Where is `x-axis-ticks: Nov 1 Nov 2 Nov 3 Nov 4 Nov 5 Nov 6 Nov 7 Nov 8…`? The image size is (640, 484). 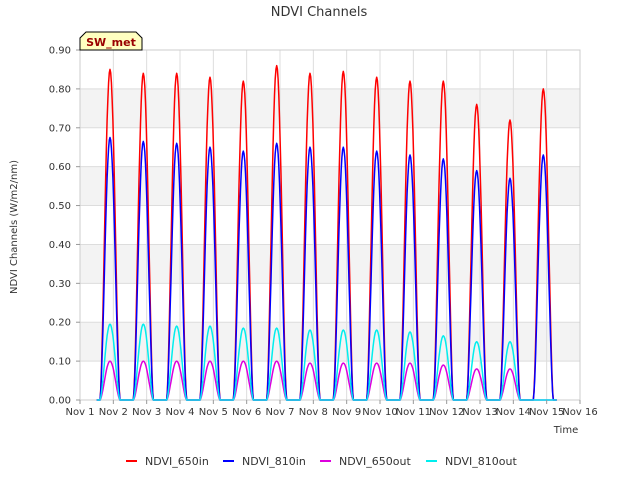
x-axis-ticks: Nov 1 Nov 2 Nov 3 Nov 4 Nov 5 Nov 6 Nov 7 Nov 8… is located at coordinates (331, 409).